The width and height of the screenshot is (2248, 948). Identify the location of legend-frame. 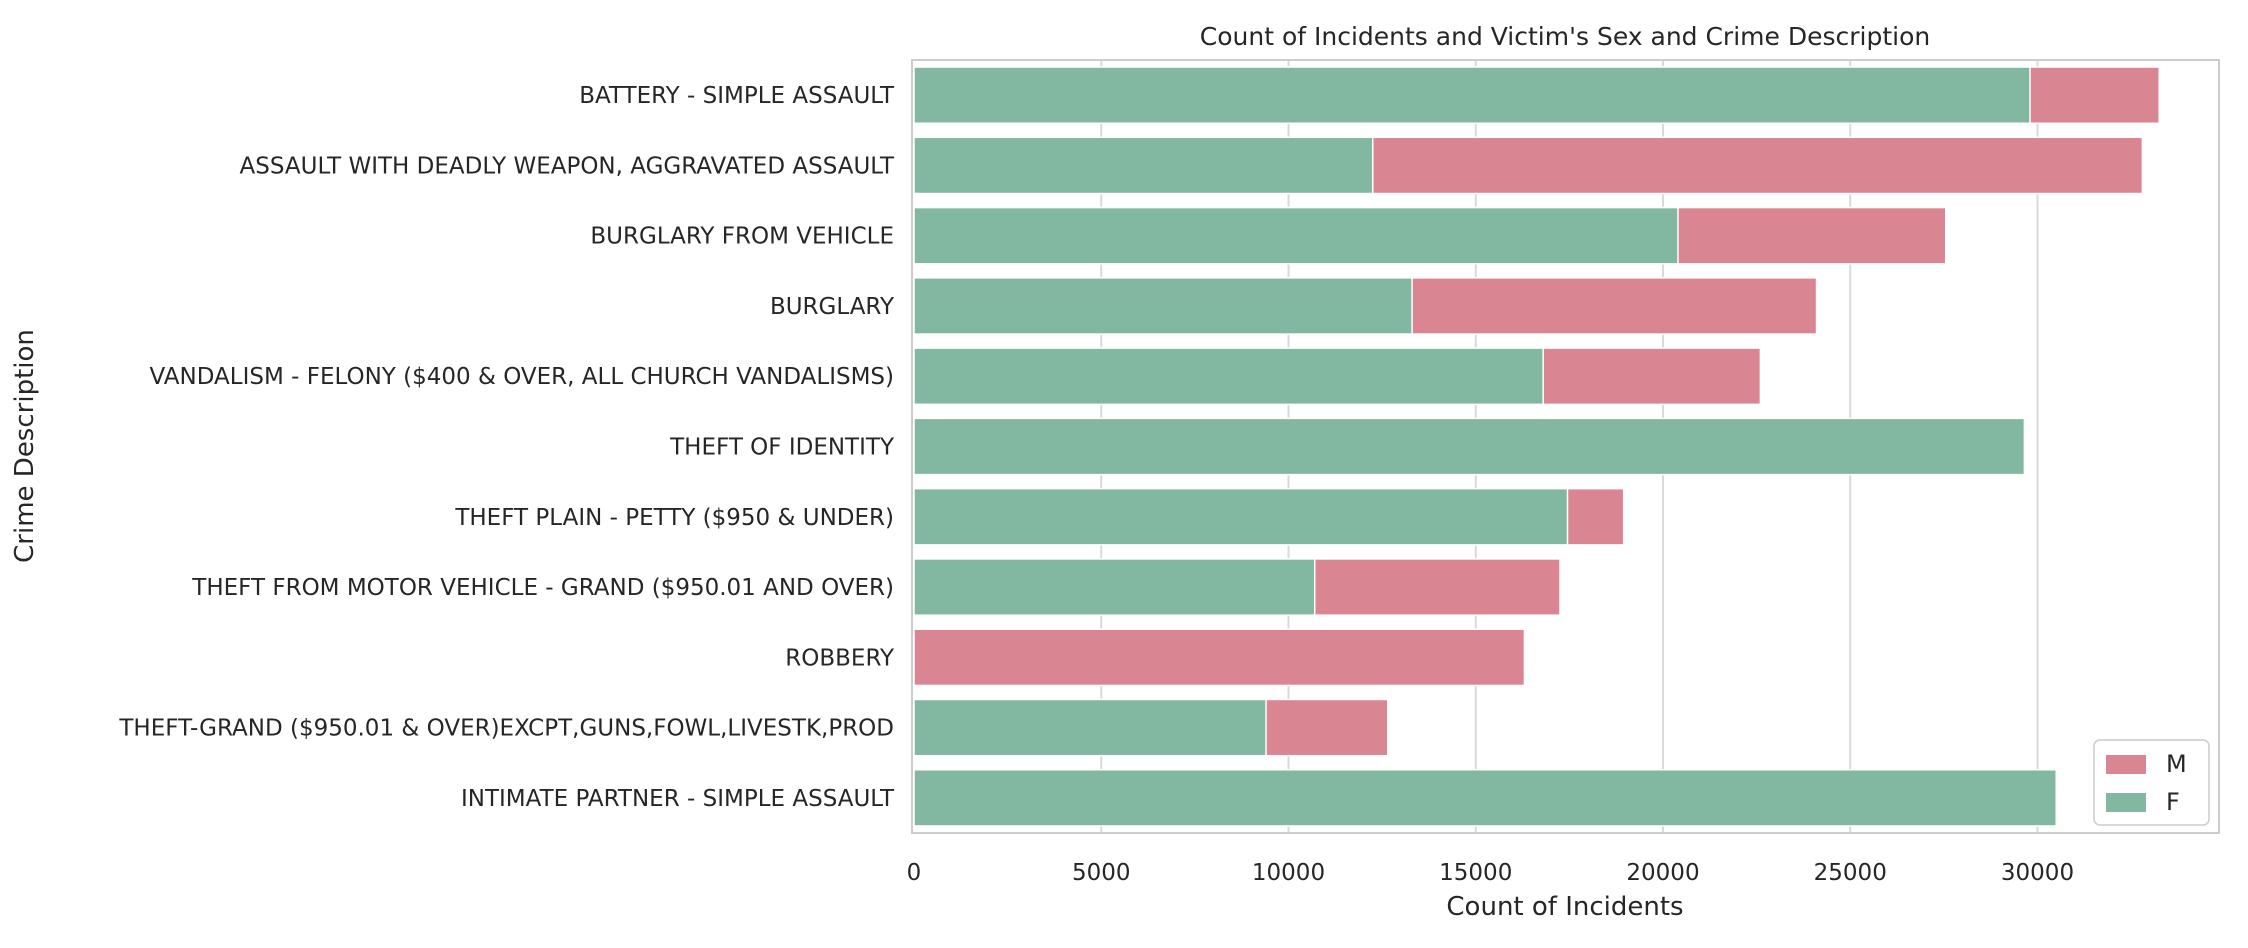
(2151, 782).